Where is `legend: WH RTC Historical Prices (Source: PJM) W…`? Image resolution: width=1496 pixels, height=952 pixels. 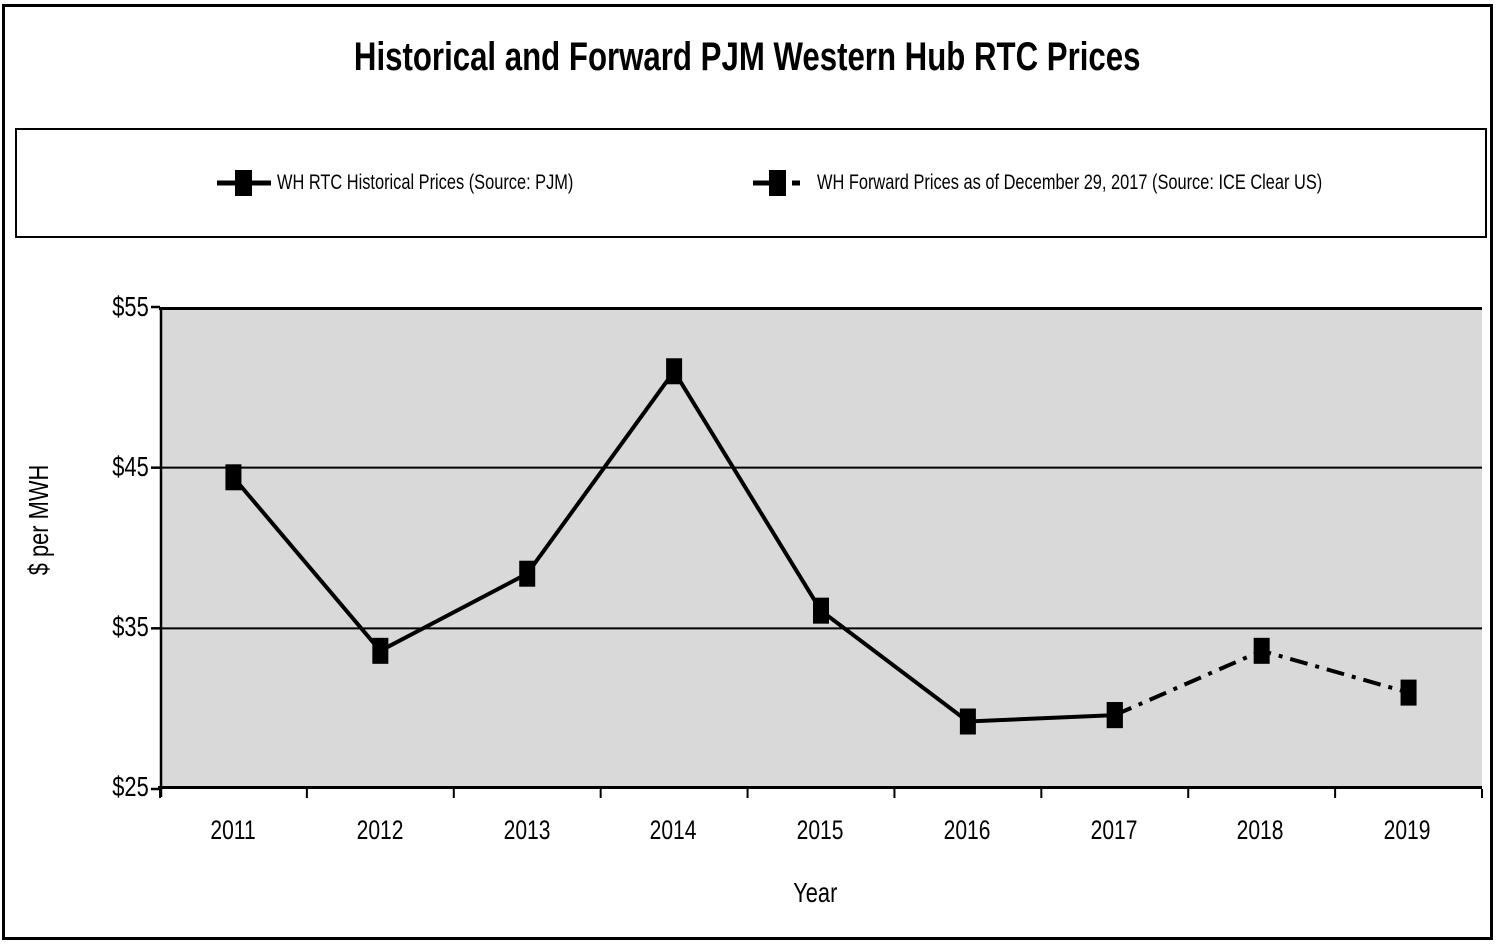
legend: WH RTC Historical Prices (Source: PJM) W… is located at coordinates (751, 183).